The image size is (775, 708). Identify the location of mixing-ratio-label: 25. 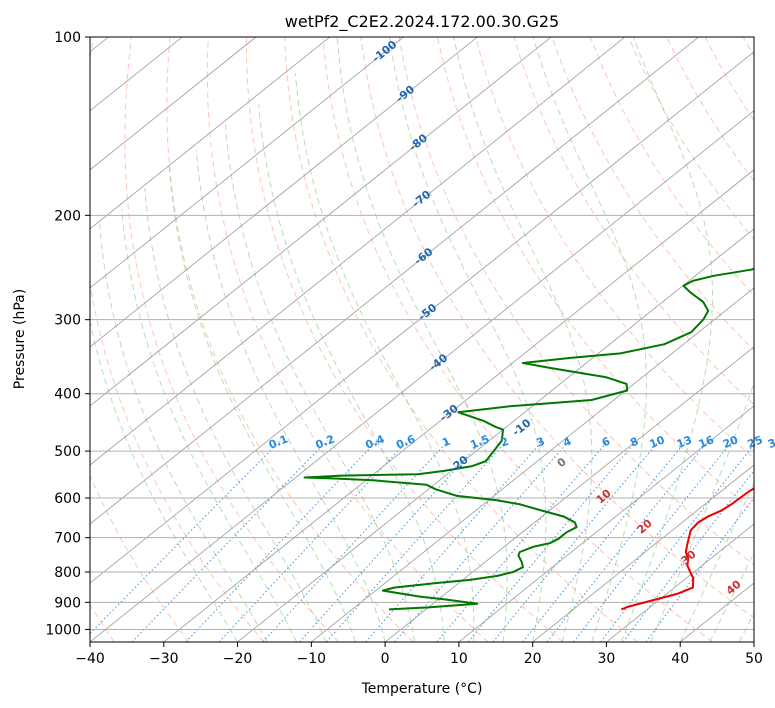
(755, 442).